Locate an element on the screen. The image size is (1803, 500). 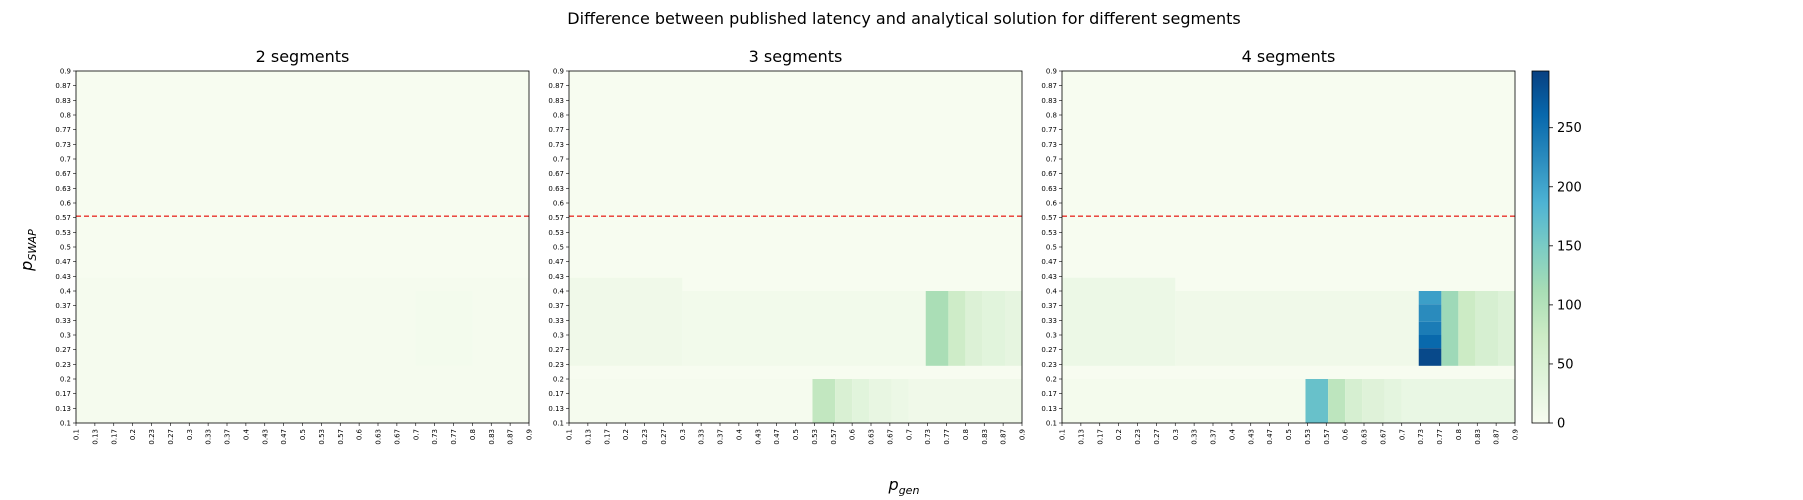
x-tick-label: 0.47 is located at coordinates (284, 437).